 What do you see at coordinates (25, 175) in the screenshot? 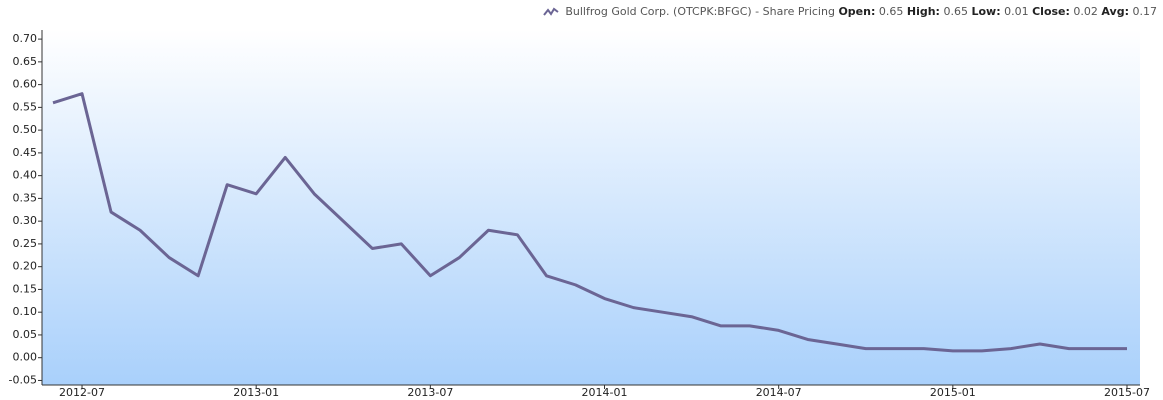
I see `y-tick-label: 0.40` at bounding box center [25, 175].